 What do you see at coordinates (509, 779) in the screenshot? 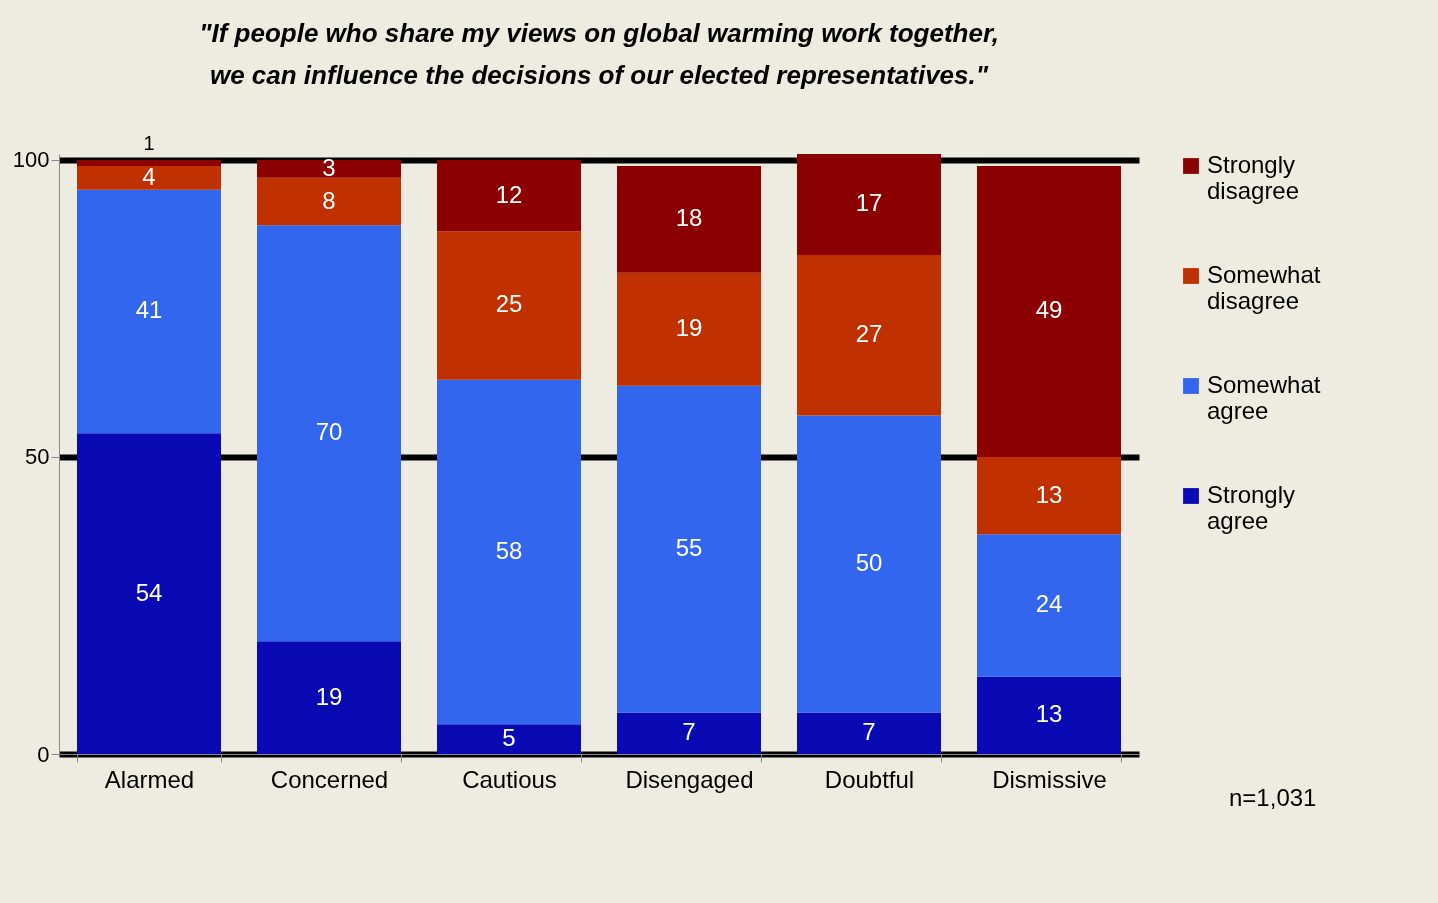
I see `x-tick-label: Cautious` at bounding box center [509, 779].